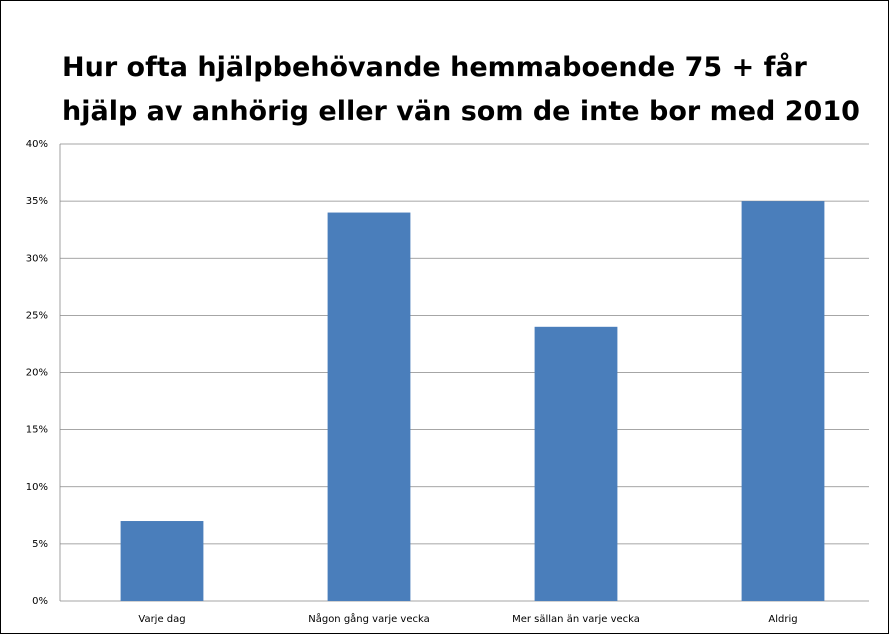  I want to click on x-tick-label: Aldrig, so click(782, 619).